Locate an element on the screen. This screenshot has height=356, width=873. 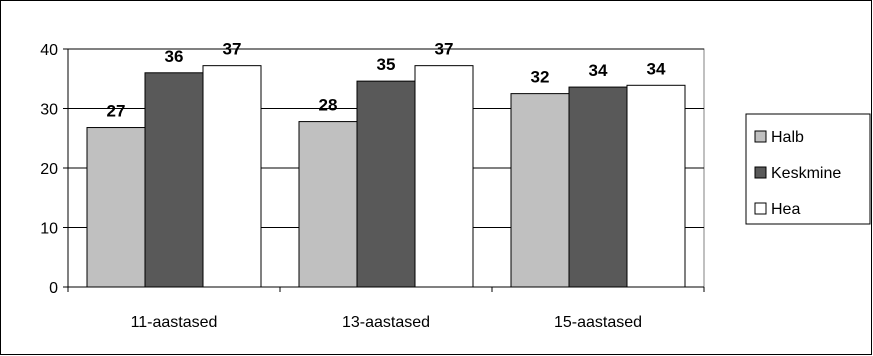
legend-label-hea: Hea is located at coordinates (785, 209).